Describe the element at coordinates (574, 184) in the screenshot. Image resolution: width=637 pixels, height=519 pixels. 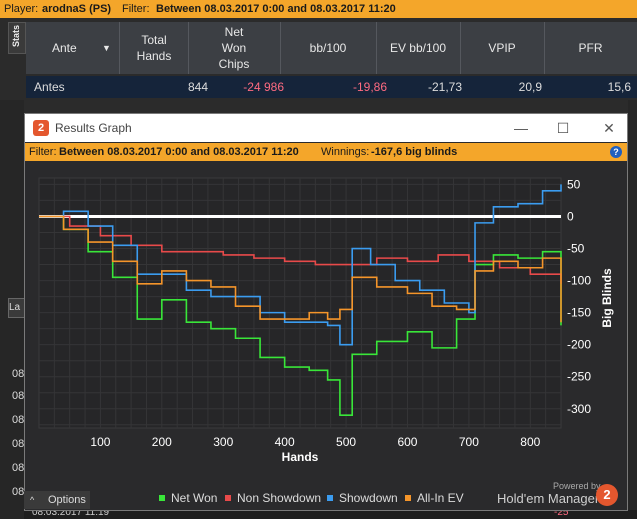
I see `y-tick-label: 50` at that location.